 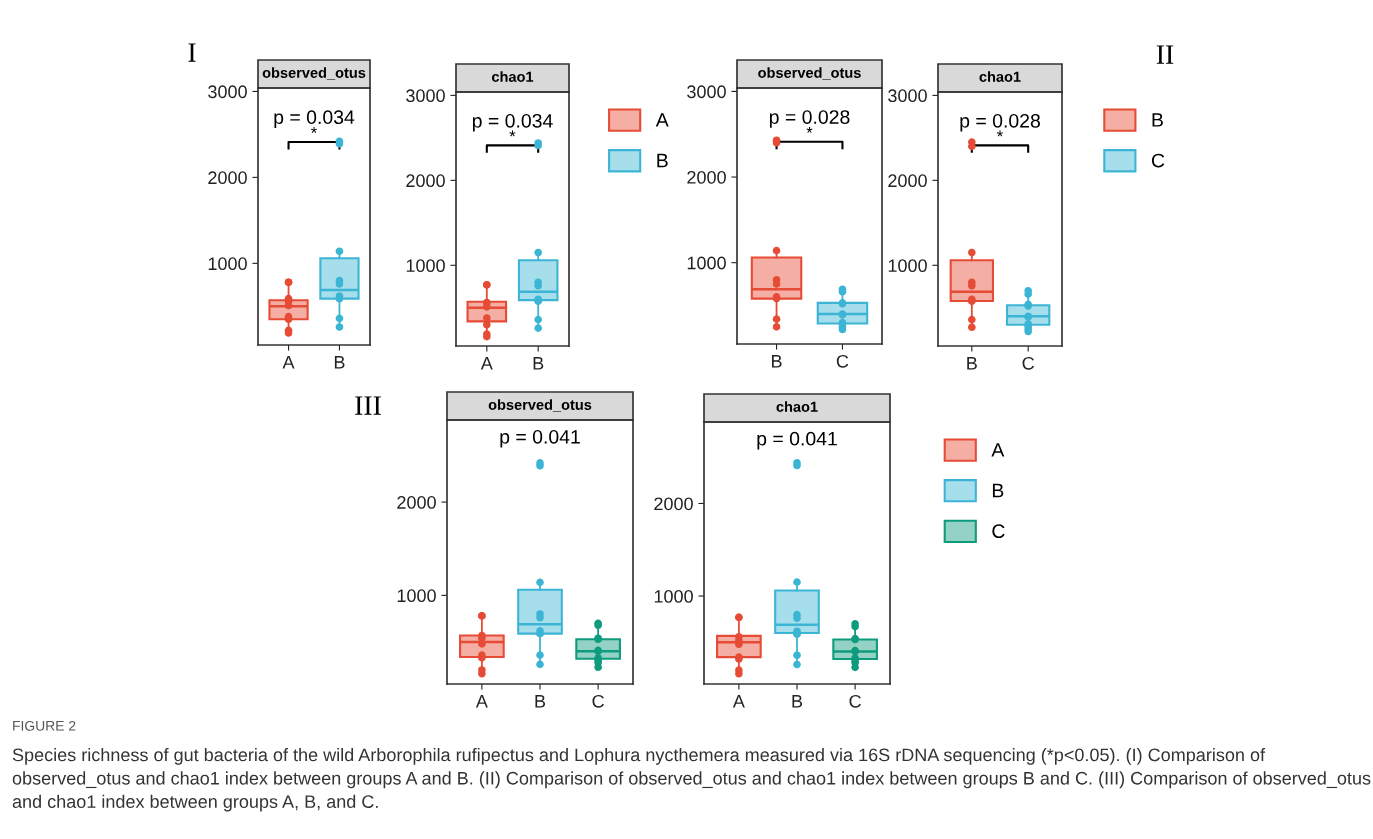 What do you see at coordinates (368, 405) in the screenshot?
I see `text: III` at bounding box center [368, 405].